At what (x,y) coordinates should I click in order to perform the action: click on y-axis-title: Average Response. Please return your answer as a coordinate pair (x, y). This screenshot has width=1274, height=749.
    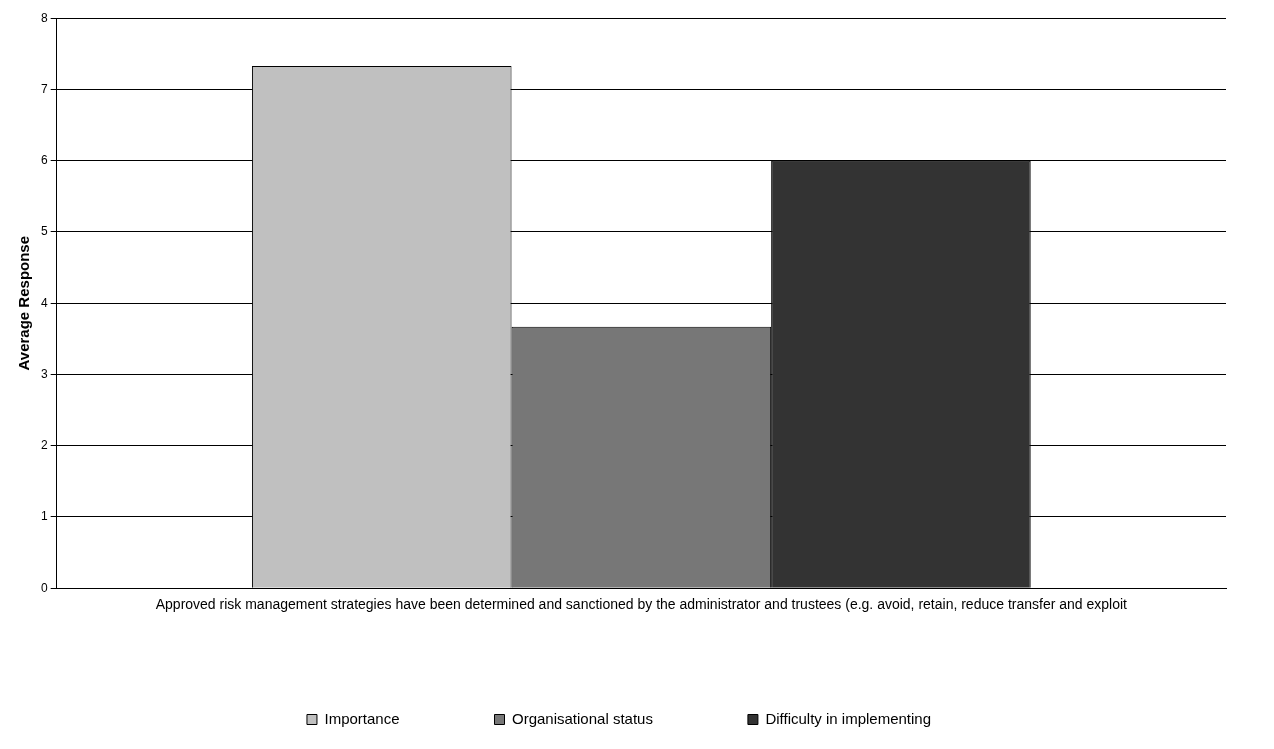
    Looking at the image, I should click on (24, 303).